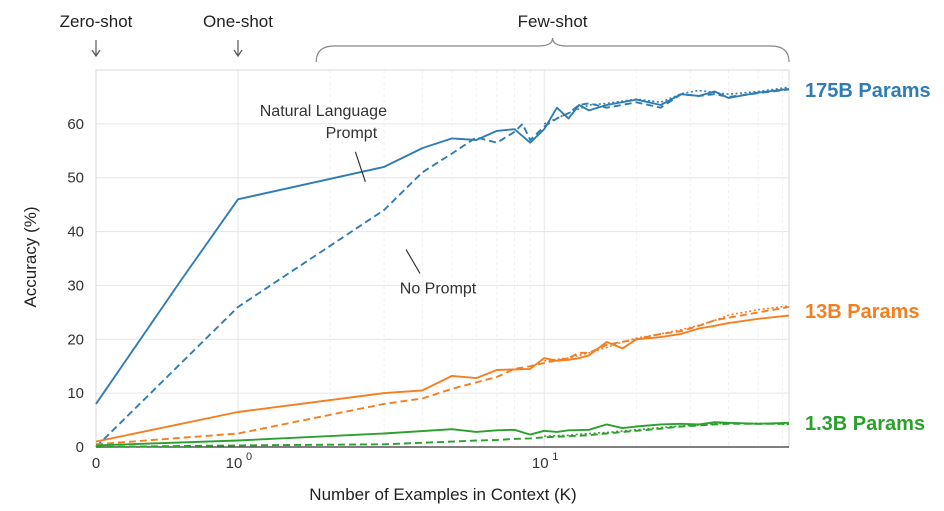  I want to click on y-tick-label: 50, so click(75, 178).